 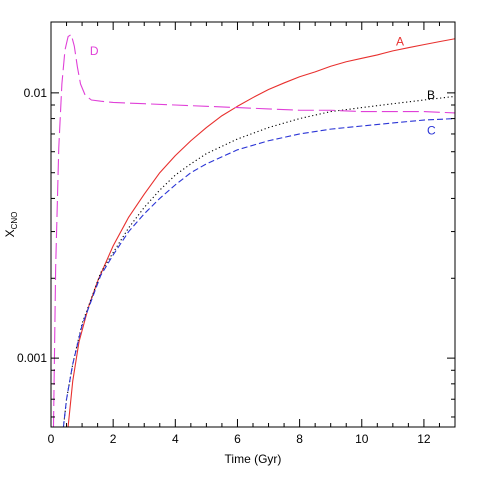 I want to click on x-tick-label: 4, so click(x=175, y=439).